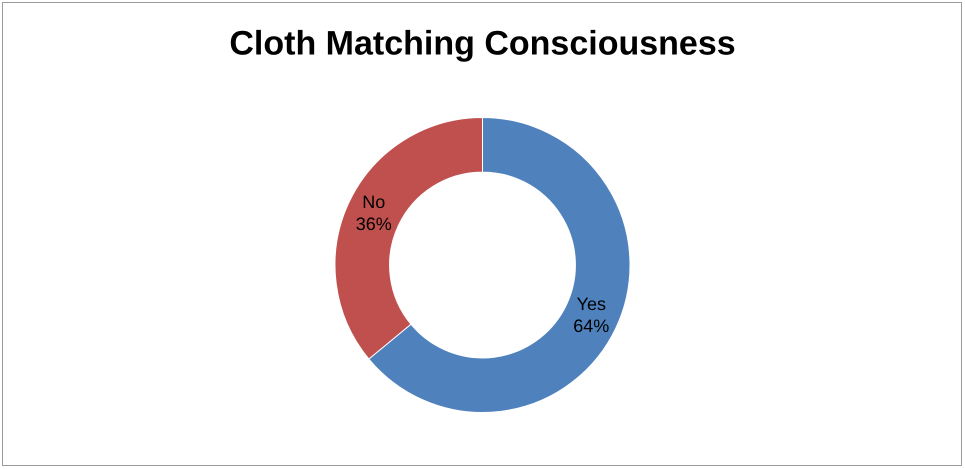  What do you see at coordinates (374, 224) in the screenshot?
I see `data-label: 36%` at bounding box center [374, 224].